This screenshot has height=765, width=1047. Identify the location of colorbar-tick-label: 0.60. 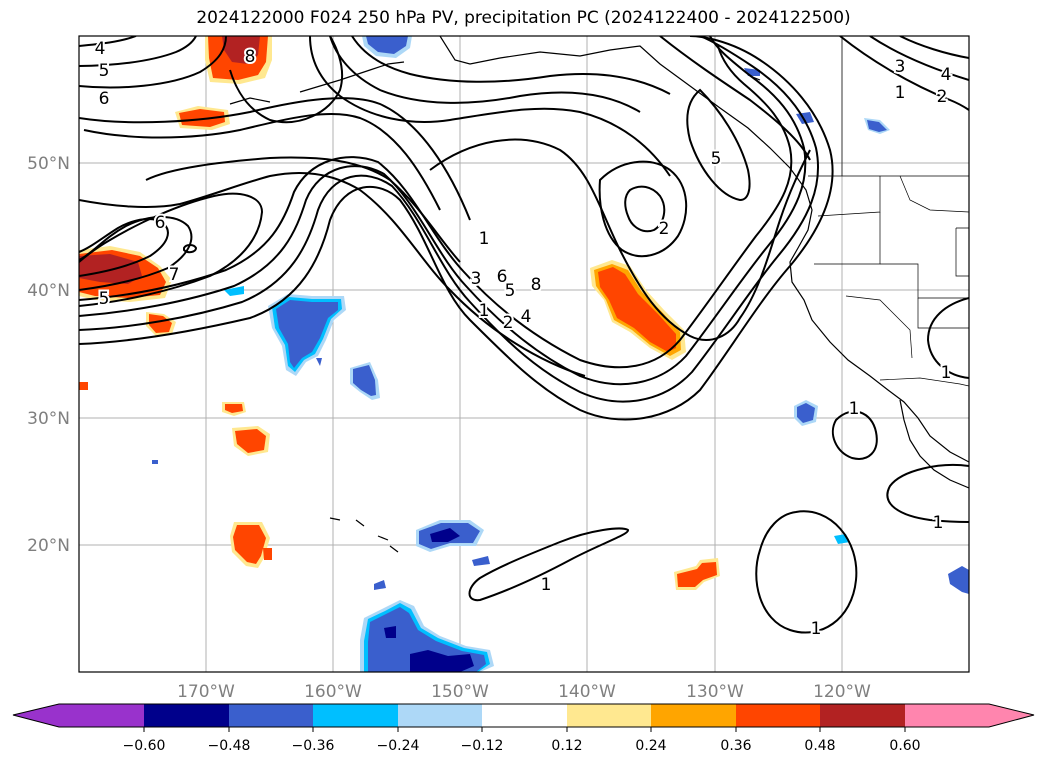
(904, 746).